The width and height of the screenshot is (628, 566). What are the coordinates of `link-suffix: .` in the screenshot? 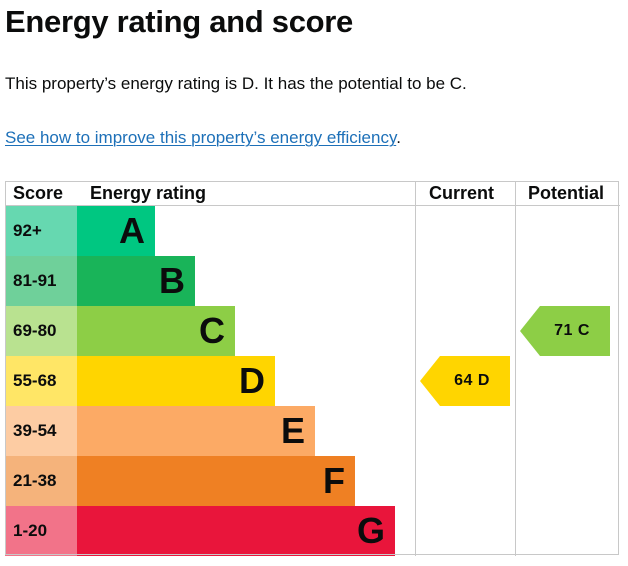 It's located at (398, 137).